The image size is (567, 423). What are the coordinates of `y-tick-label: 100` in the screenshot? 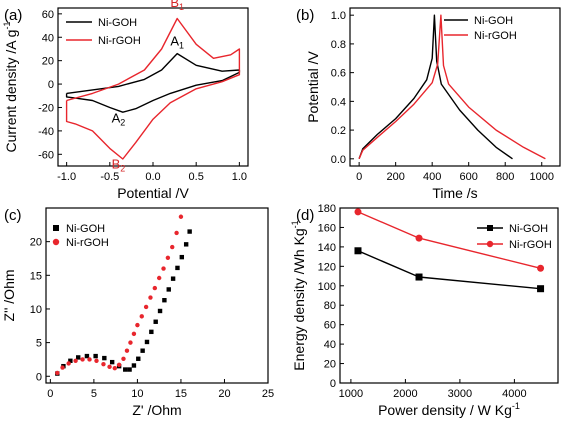 It's located at (327, 287).